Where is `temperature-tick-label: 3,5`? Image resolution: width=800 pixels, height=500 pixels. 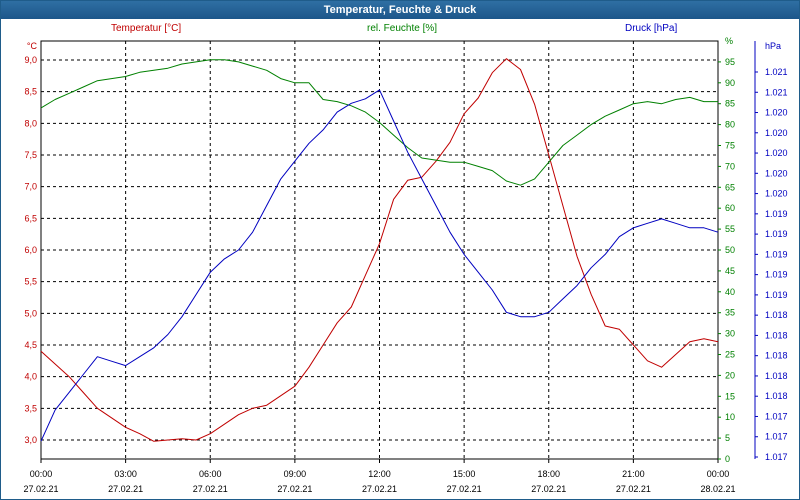 temperature-tick-label: 3,5 is located at coordinates (30, 408).